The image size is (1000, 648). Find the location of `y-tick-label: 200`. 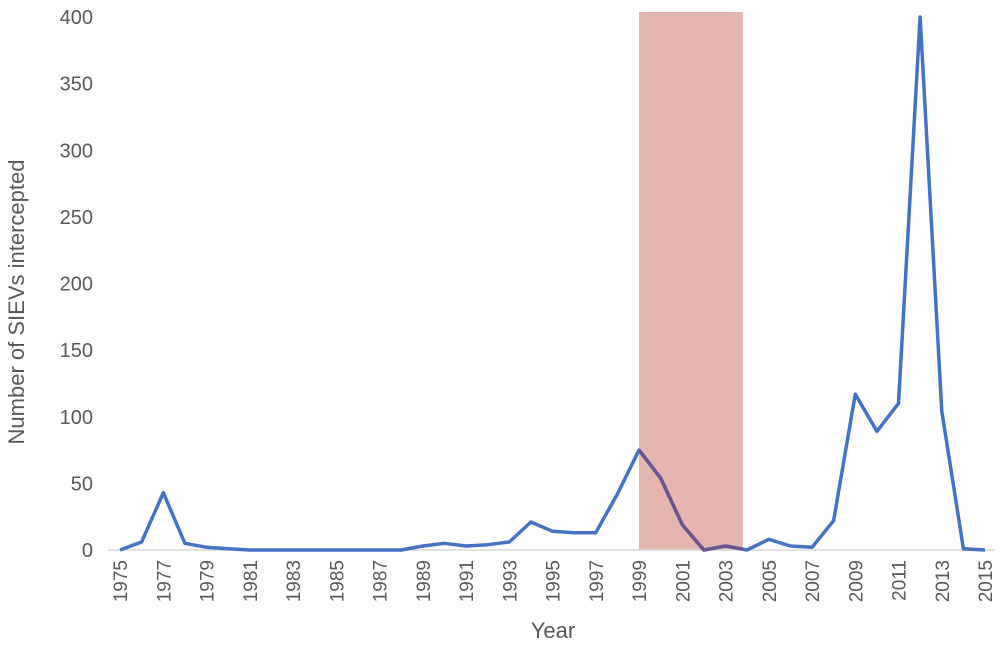

y-tick-label: 200 is located at coordinates (76, 285).